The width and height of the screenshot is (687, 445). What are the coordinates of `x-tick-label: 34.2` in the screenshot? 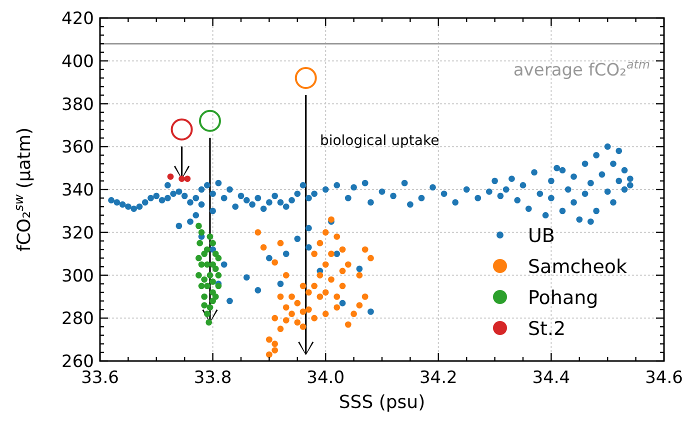 It's located at (438, 378).